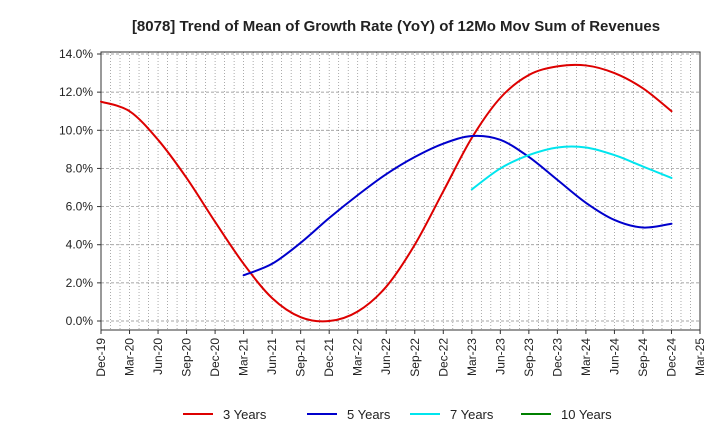  Describe the element at coordinates (472, 357) in the screenshot. I see `x-tick-label: Mar-23` at that location.